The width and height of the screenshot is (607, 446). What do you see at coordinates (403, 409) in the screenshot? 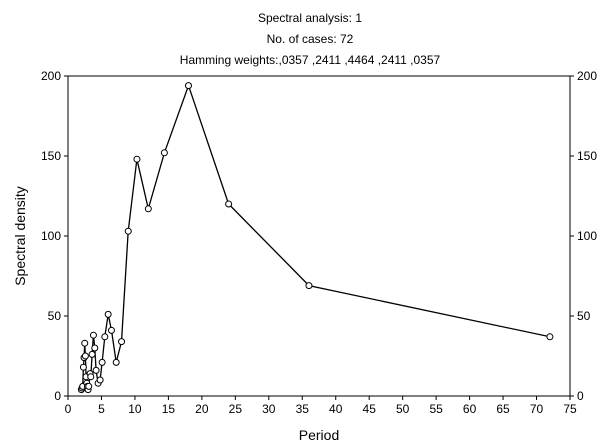
I see `x-tick-label: 50` at bounding box center [403, 409].